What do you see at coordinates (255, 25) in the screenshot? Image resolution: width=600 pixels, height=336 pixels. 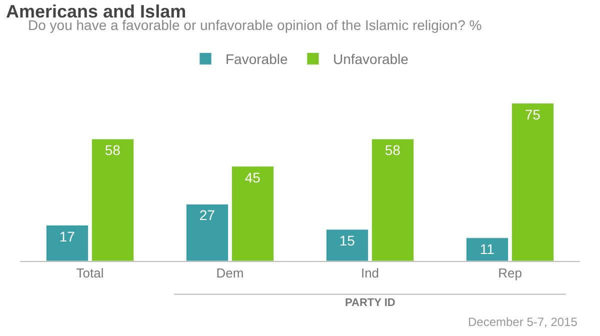 I see `chart-subtitle: Do you have a favorable or unfavorable opinion of the Islamic religion? %` at bounding box center [255, 25].